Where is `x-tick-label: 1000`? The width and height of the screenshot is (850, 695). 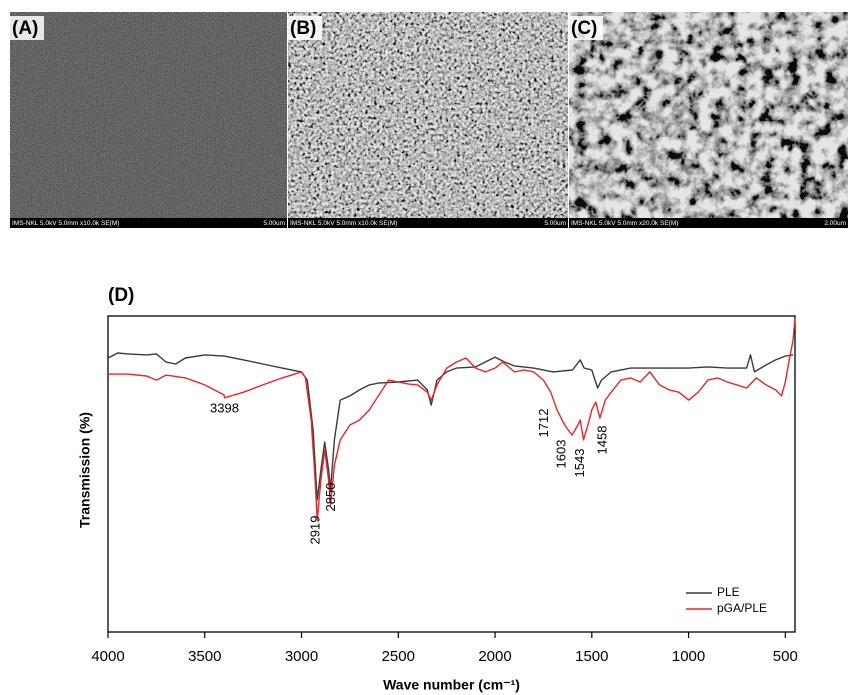
x-tick-label: 1000 is located at coordinates (688, 656).